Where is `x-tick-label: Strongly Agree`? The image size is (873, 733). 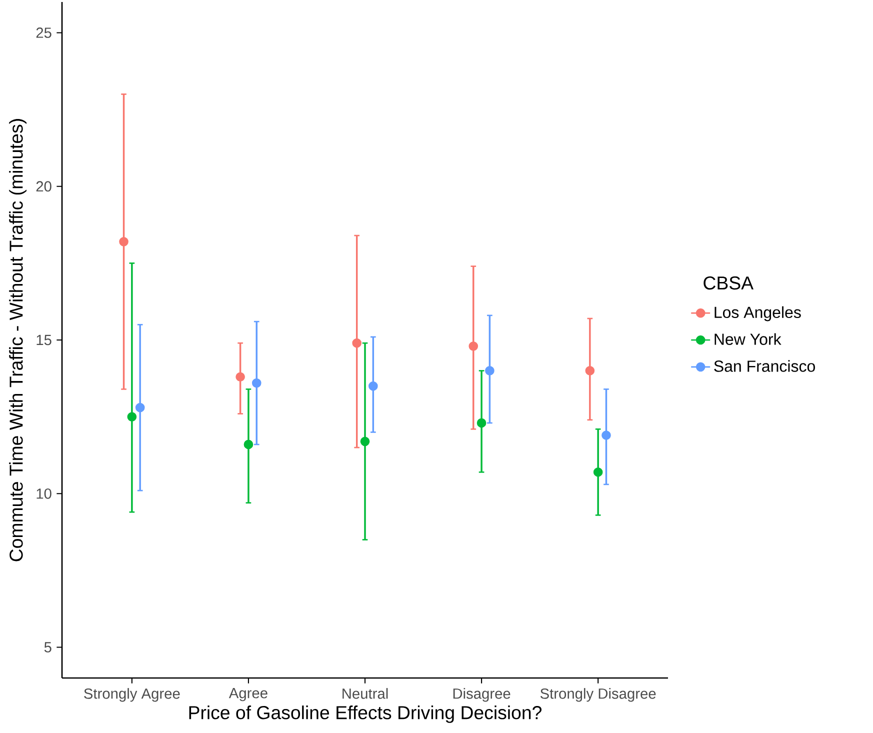
x-tick-label: Strongly Agree is located at coordinates (132, 695).